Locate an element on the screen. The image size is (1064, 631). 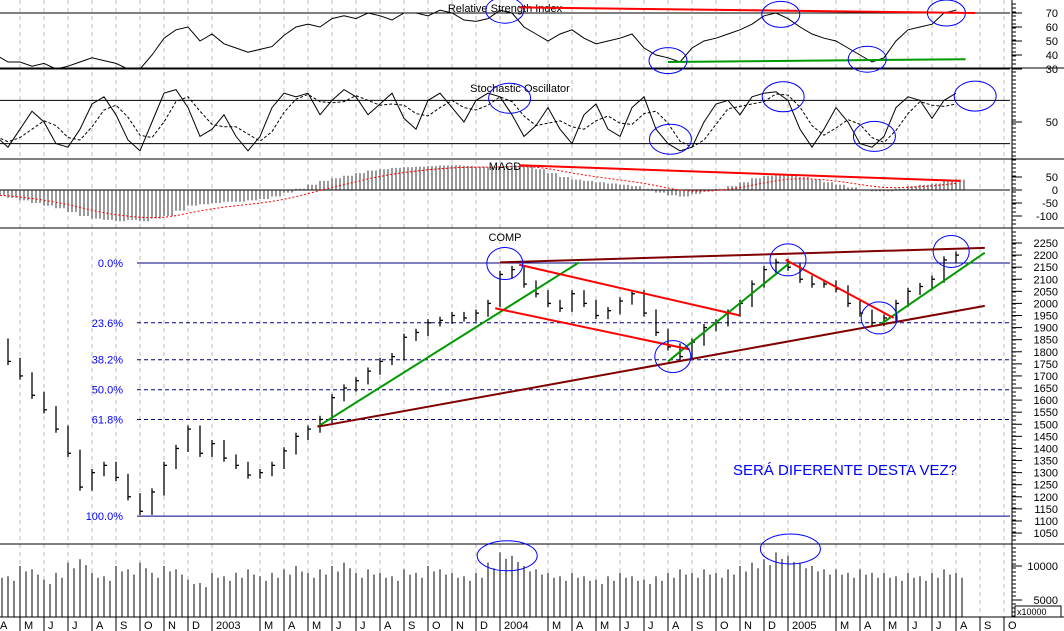
chart-annotation-text: SERÁ DIFERENTE DESTA VEZ? is located at coordinates (845, 470).